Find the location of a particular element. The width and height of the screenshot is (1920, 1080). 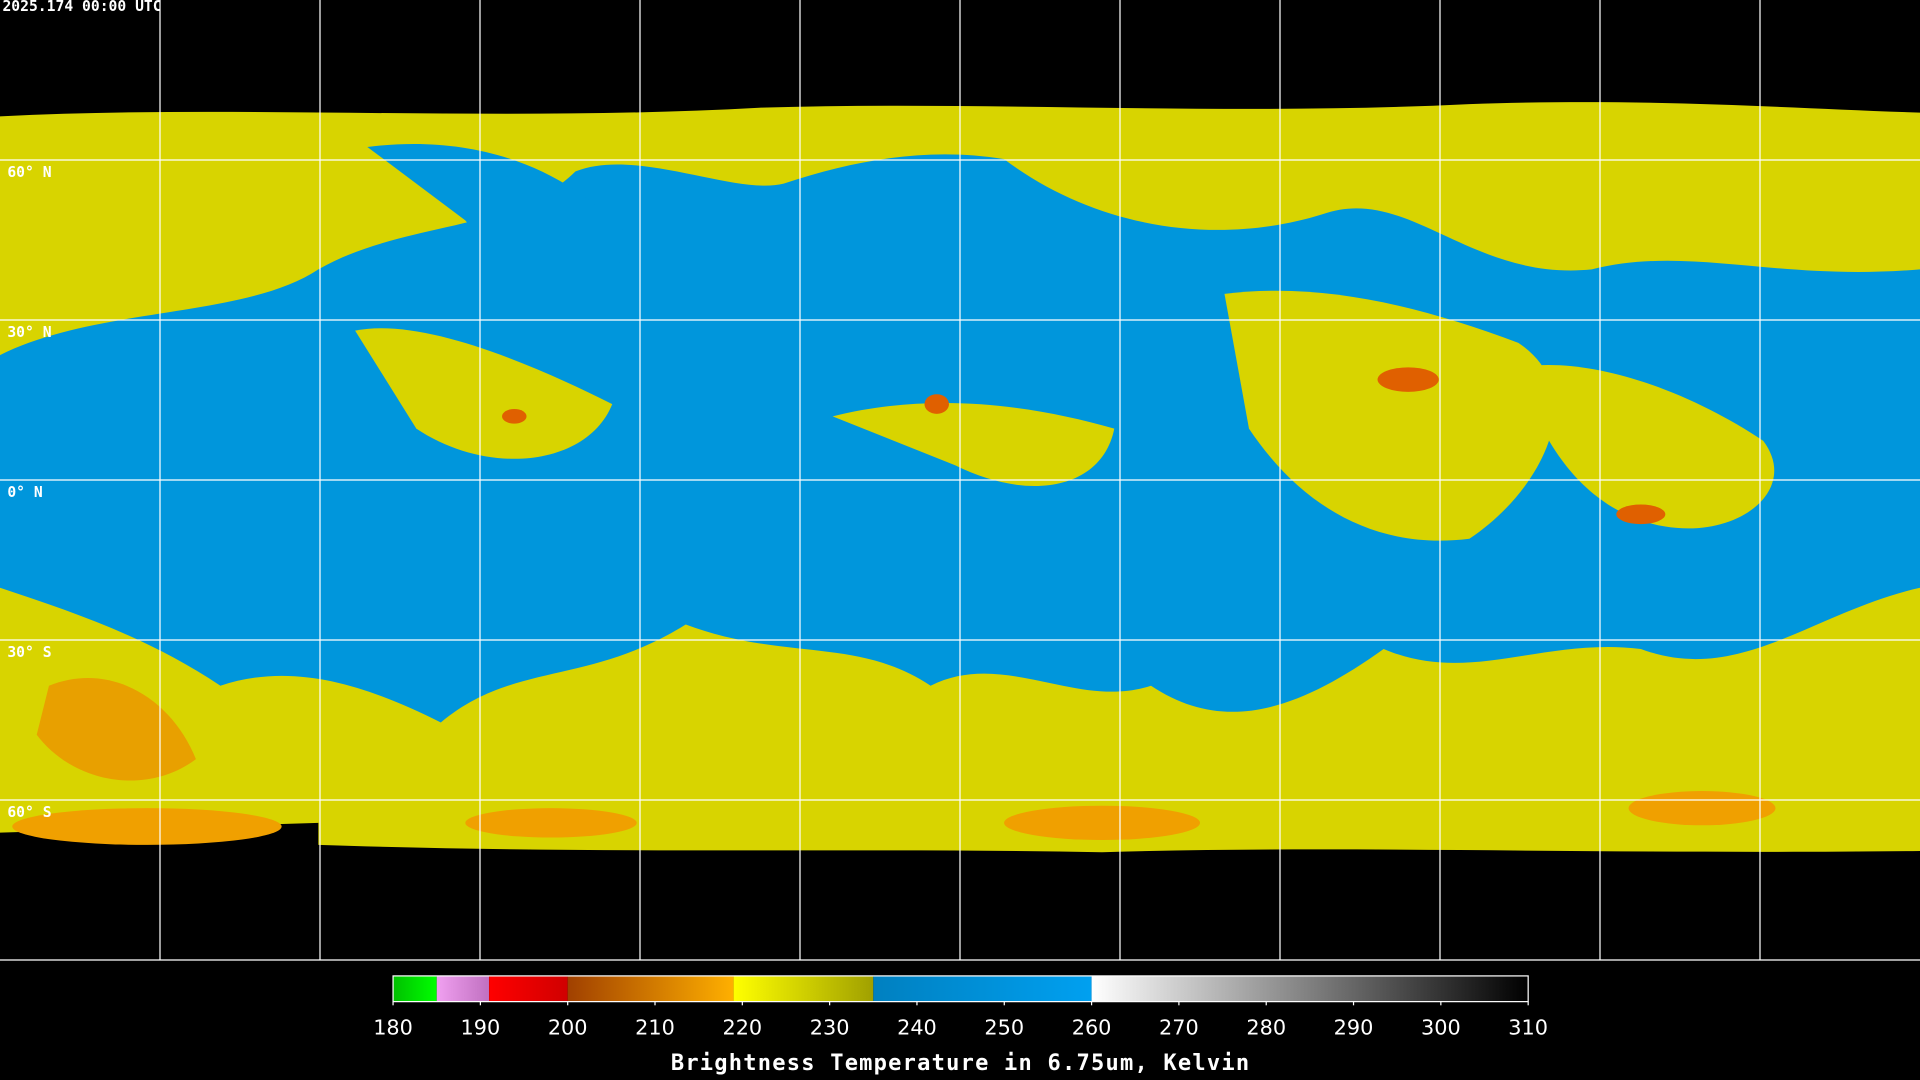

colorbar-title: Brightness Temperature in 6.75um, Kelvin is located at coordinates (961, 1063).